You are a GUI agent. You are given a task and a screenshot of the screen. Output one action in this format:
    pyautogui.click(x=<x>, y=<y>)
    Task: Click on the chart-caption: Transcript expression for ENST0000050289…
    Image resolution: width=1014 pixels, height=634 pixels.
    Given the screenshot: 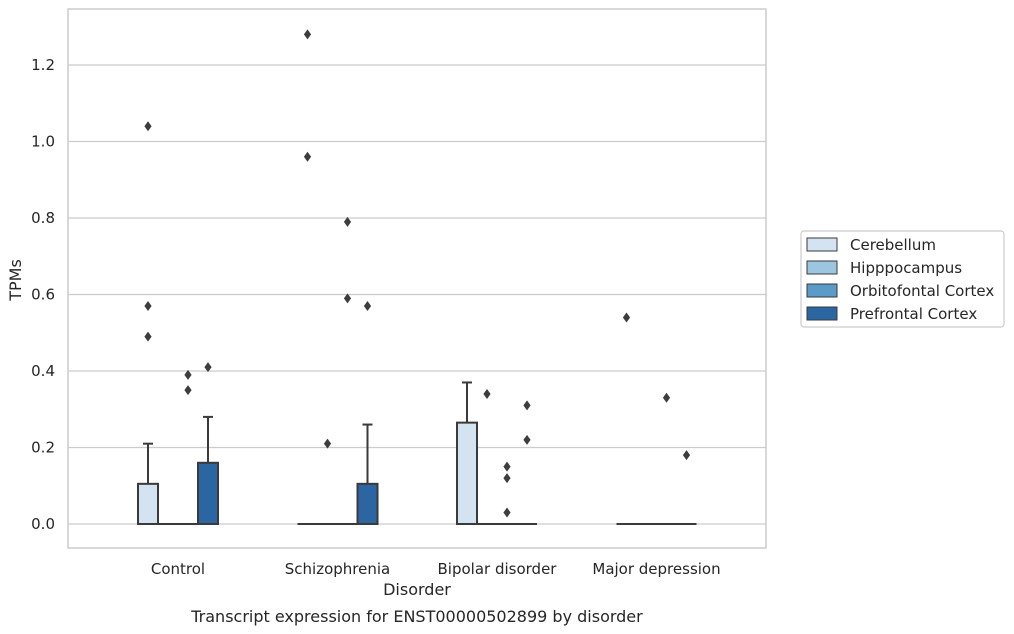 What is the action you would take?
    pyautogui.click(x=416, y=616)
    